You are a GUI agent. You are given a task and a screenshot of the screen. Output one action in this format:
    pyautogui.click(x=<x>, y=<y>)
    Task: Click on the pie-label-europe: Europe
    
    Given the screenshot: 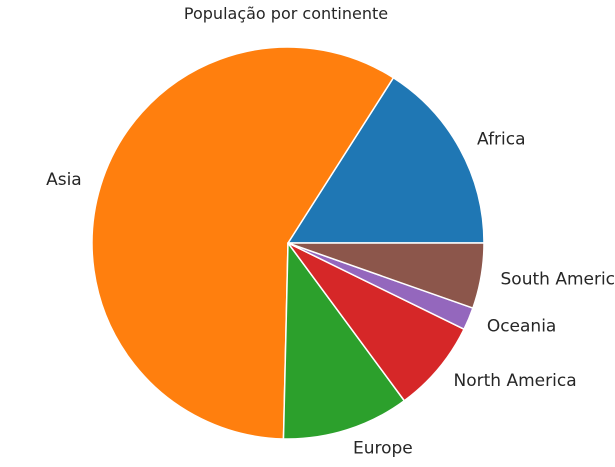 What is the action you would take?
    pyautogui.click(x=383, y=449)
    